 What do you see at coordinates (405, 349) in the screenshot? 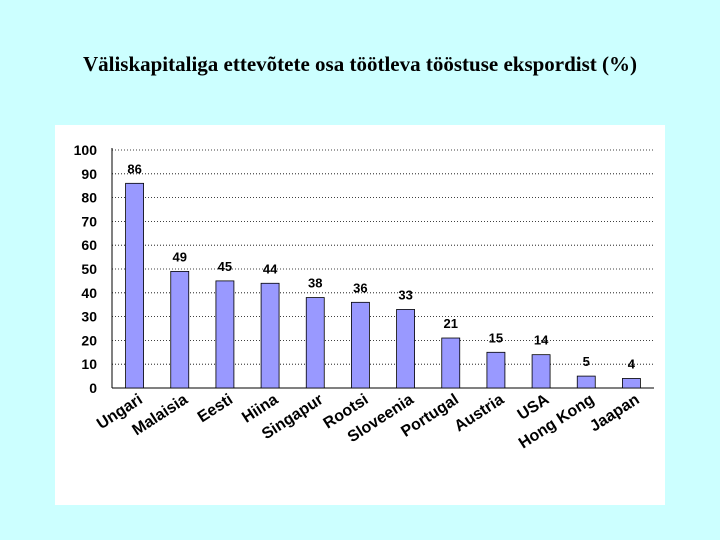
I see `bar-sloveenia` at bounding box center [405, 349].